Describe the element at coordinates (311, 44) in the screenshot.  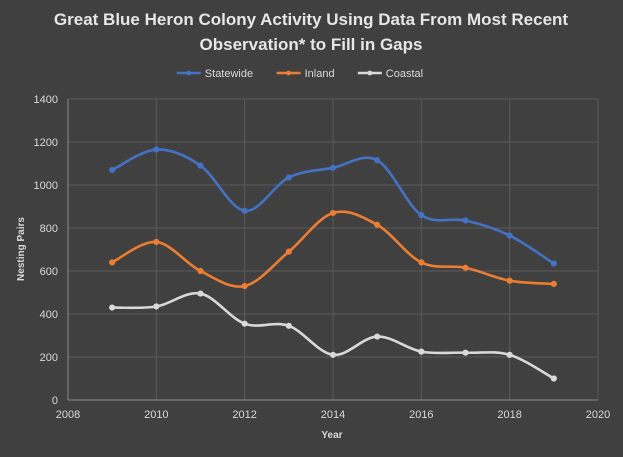
I see `chart-title-line-2: Observation* to Fill in Gaps` at that location.